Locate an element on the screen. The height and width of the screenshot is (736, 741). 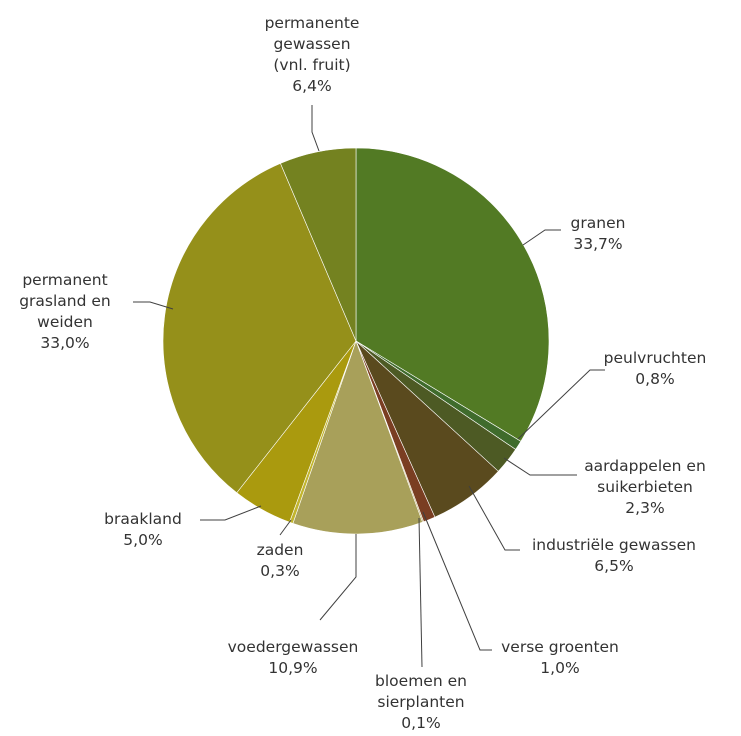
slice-value-label: 1,0% is located at coordinates (559, 668).